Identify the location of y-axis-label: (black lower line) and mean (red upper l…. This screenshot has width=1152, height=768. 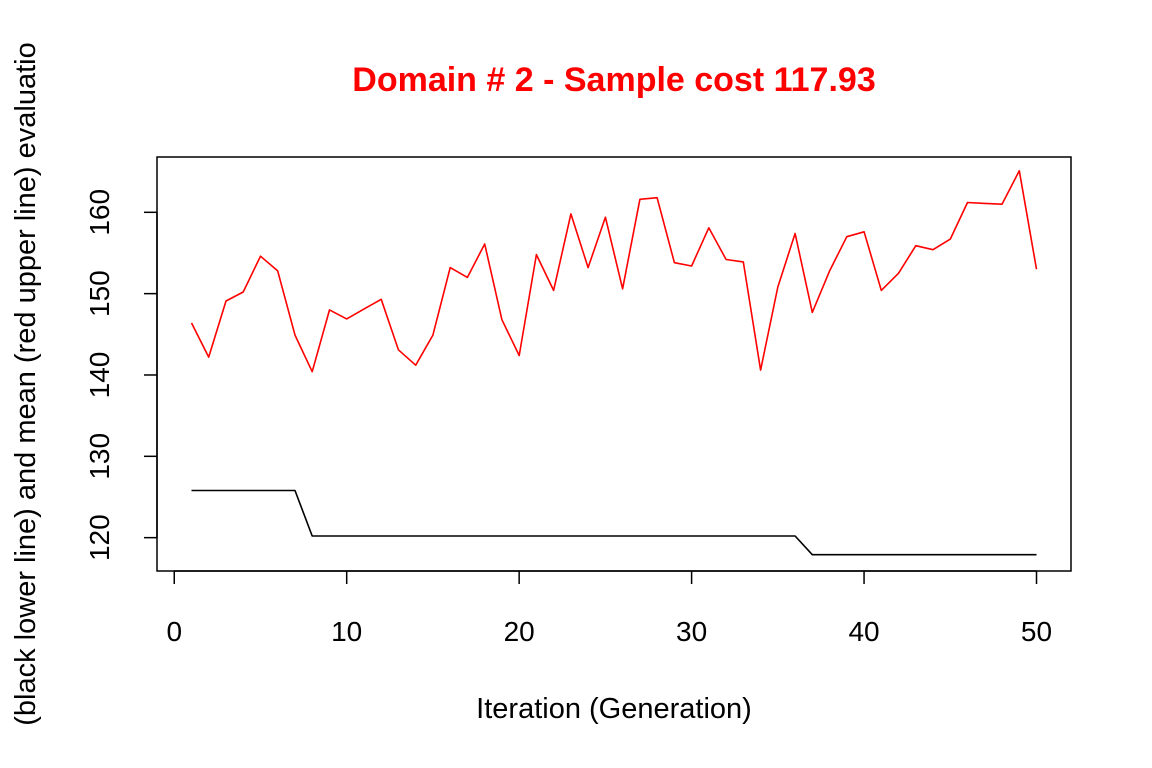
(26, 383).